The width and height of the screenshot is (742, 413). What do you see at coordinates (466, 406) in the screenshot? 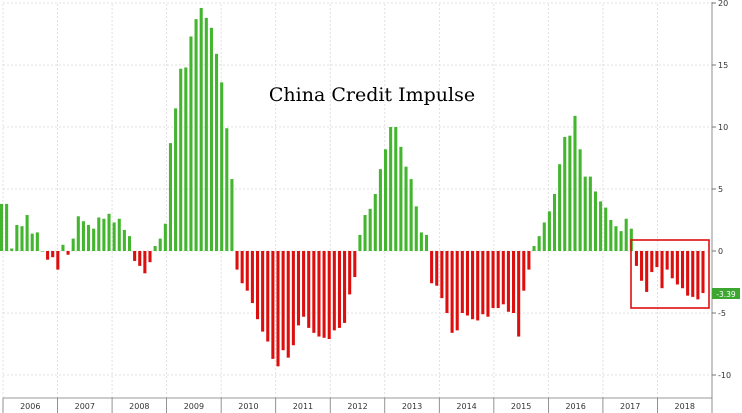
I see `x-tick-label: 2014` at bounding box center [466, 406].